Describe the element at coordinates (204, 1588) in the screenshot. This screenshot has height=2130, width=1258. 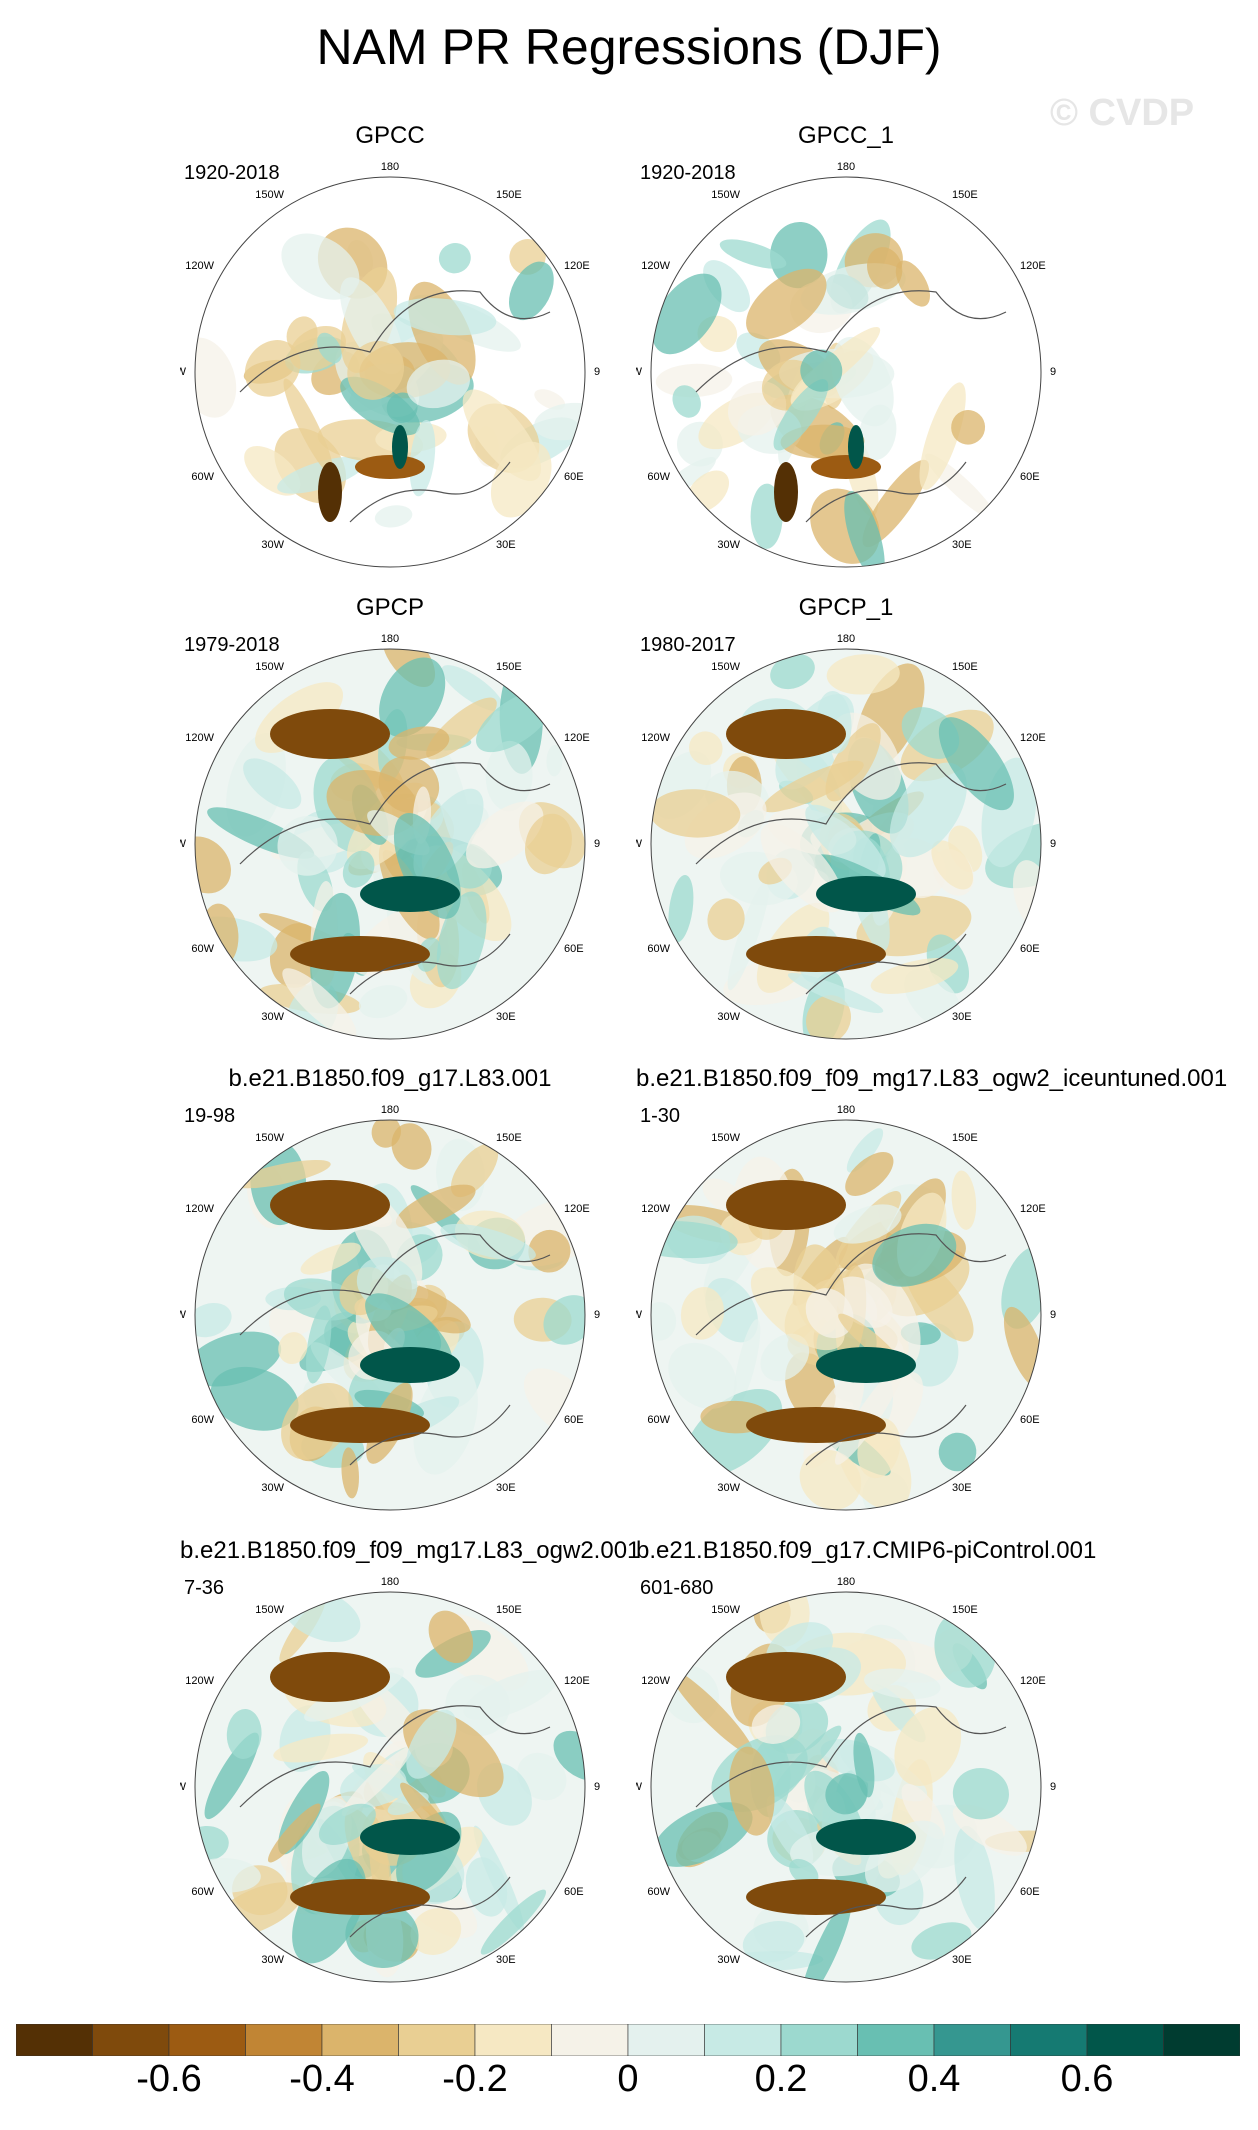
I see `panel-period: 7-36` at that location.